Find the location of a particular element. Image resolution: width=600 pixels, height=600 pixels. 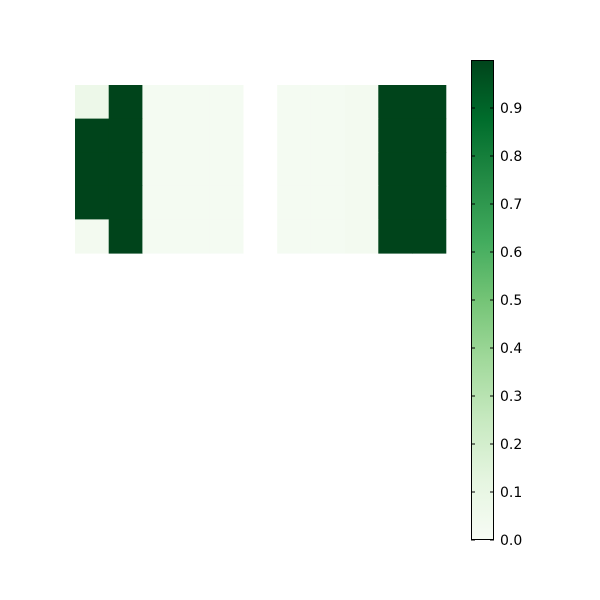

colorbar-gradient is located at coordinates (482, 300).